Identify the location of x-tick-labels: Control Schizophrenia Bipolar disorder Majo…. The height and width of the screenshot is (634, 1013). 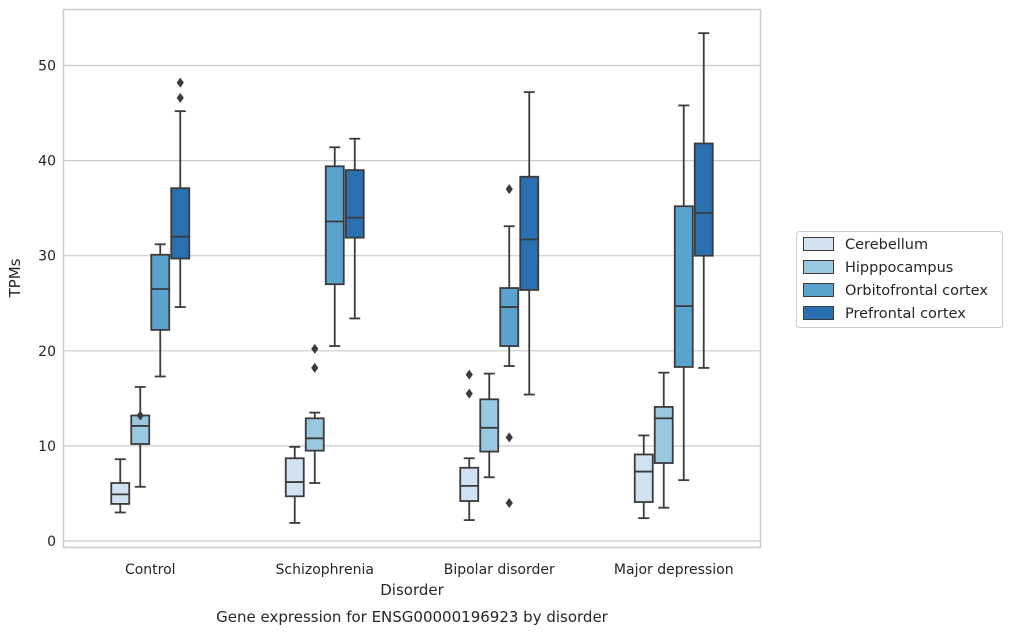
(429, 570).